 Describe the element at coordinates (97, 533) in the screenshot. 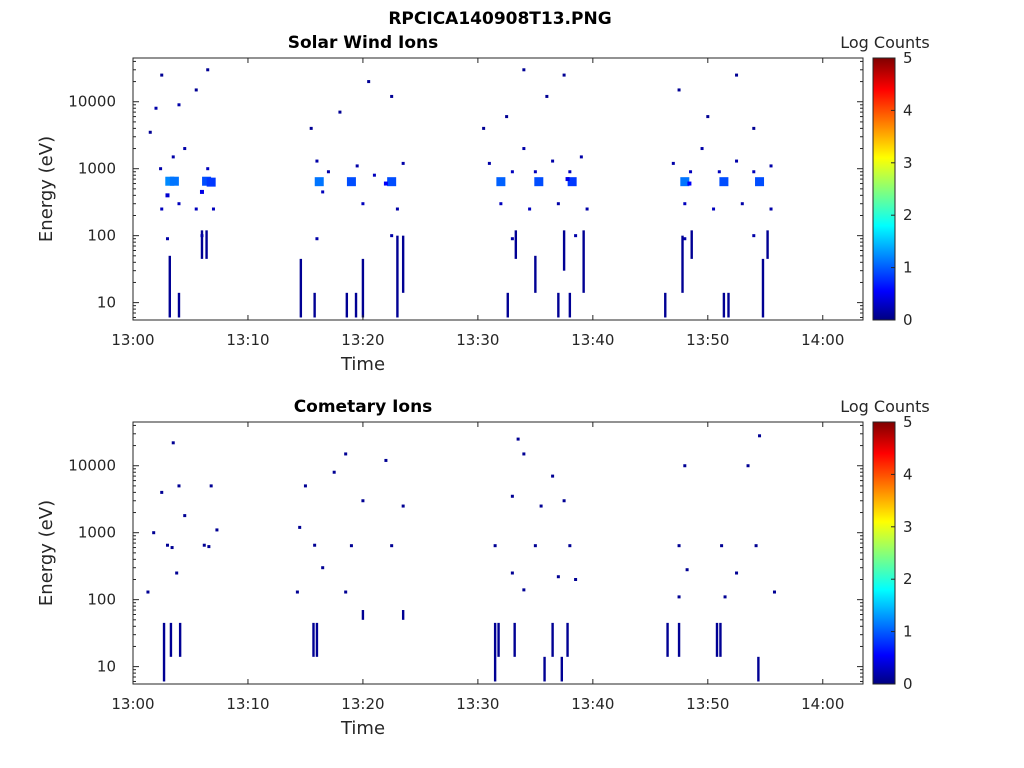

I see `y-tick-label: 1000` at that location.